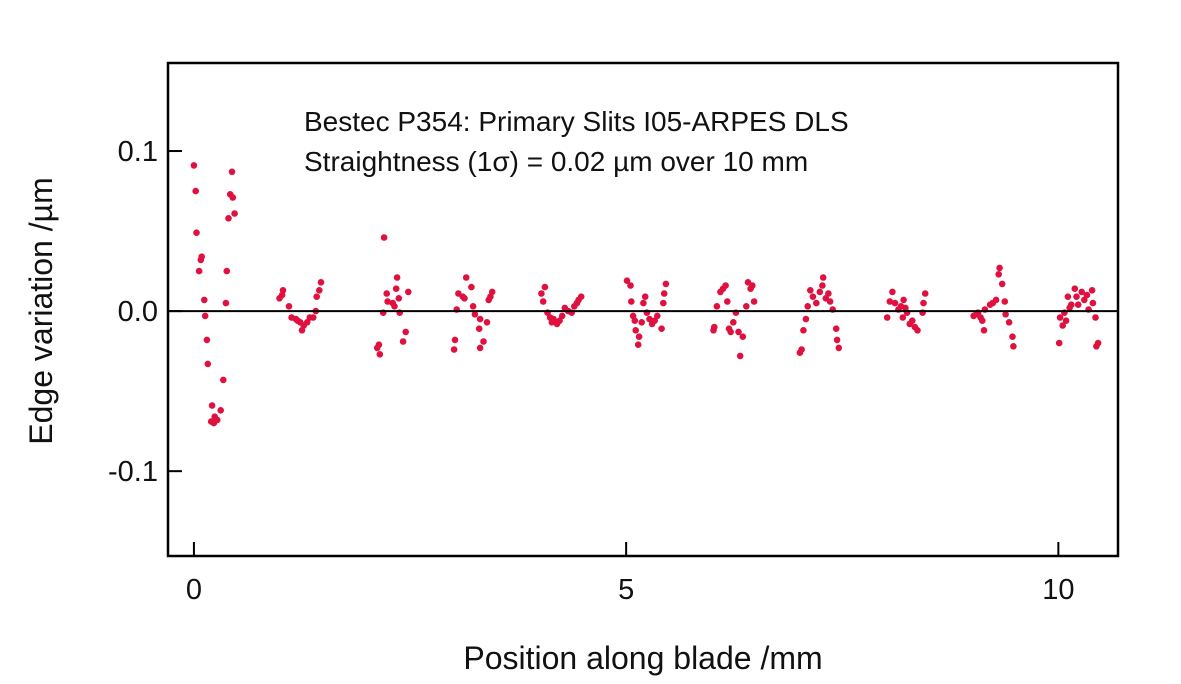  What do you see at coordinates (194, 590) in the screenshot?
I see `x-tick-label: 0` at bounding box center [194, 590].